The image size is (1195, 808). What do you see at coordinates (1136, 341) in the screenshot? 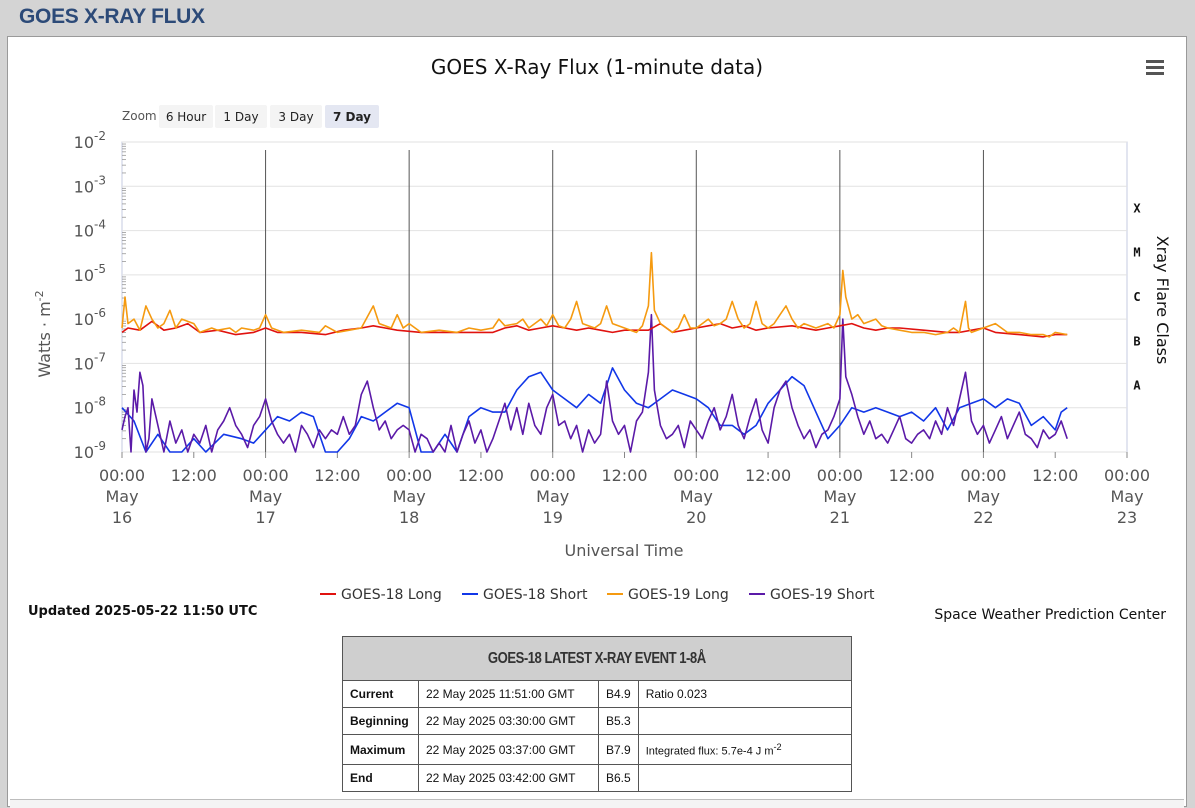
I see `flare-class-label: B` at bounding box center [1136, 341].